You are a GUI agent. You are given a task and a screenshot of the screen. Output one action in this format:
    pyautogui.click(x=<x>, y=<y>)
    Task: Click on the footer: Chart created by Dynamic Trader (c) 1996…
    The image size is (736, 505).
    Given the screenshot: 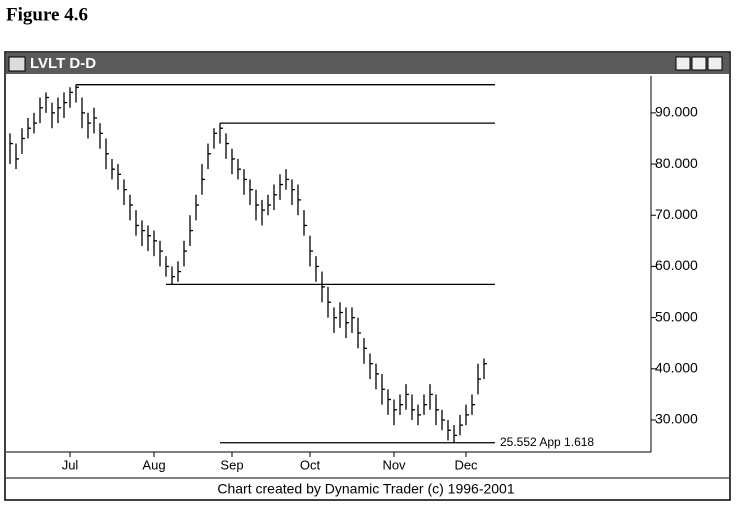 What is the action you would take?
    pyautogui.click(x=365, y=489)
    